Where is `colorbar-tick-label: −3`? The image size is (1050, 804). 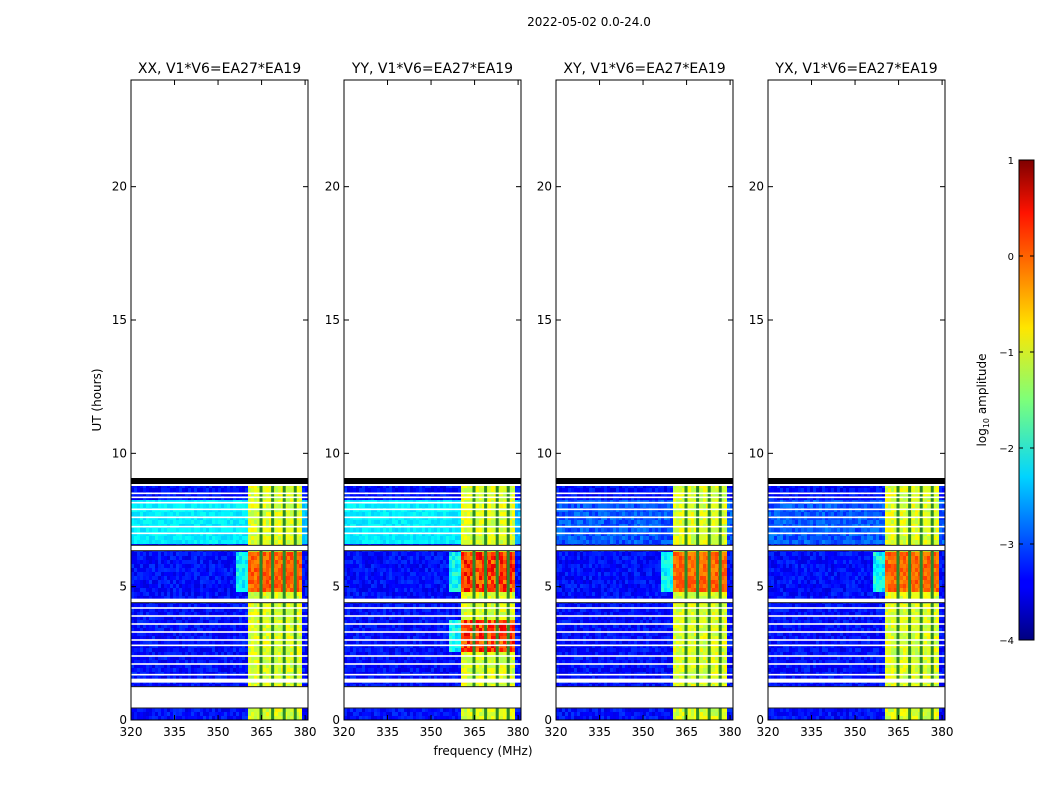
colorbar-tick-label: −3 is located at coordinates (1006, 545).